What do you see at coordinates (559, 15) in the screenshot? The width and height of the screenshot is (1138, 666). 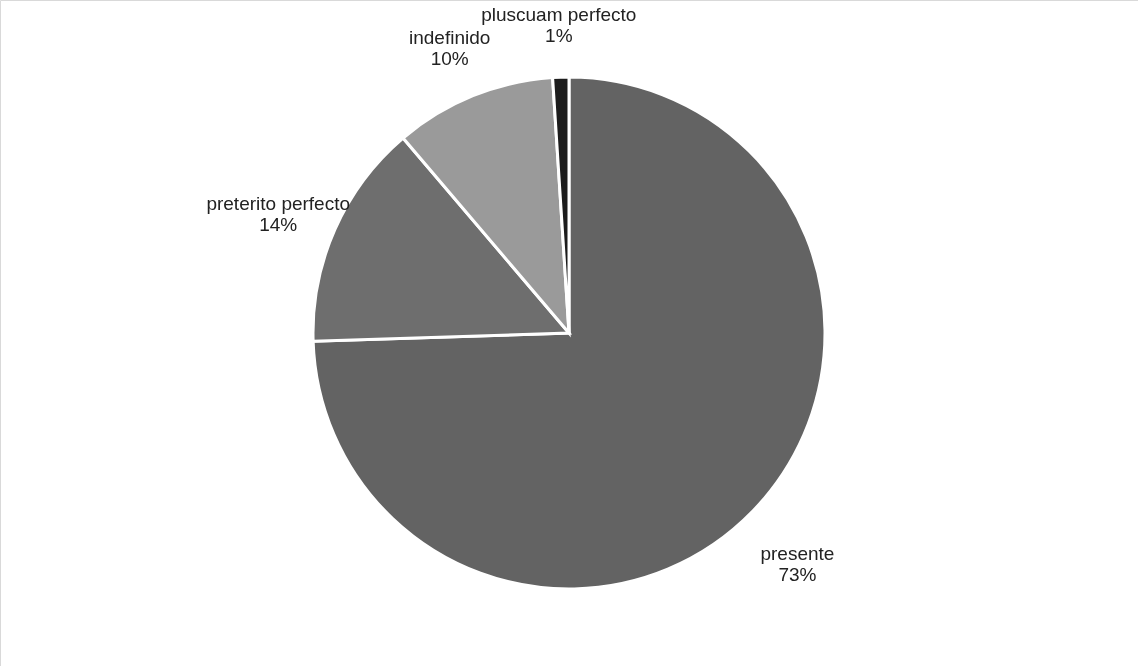 I see `slice-label: pluscuam perfecto` at bounding box center [559, 15].